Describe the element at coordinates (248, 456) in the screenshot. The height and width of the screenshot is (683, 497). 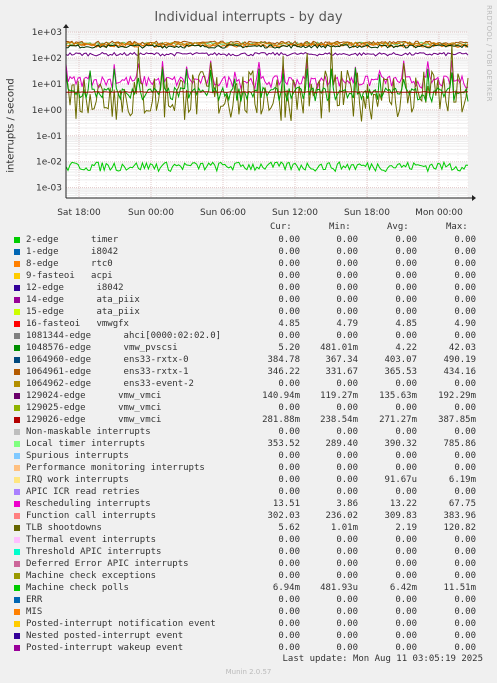
I see `legend-row: Spurious interrupts 0.00 0.00 0.00 0.00` at that location.